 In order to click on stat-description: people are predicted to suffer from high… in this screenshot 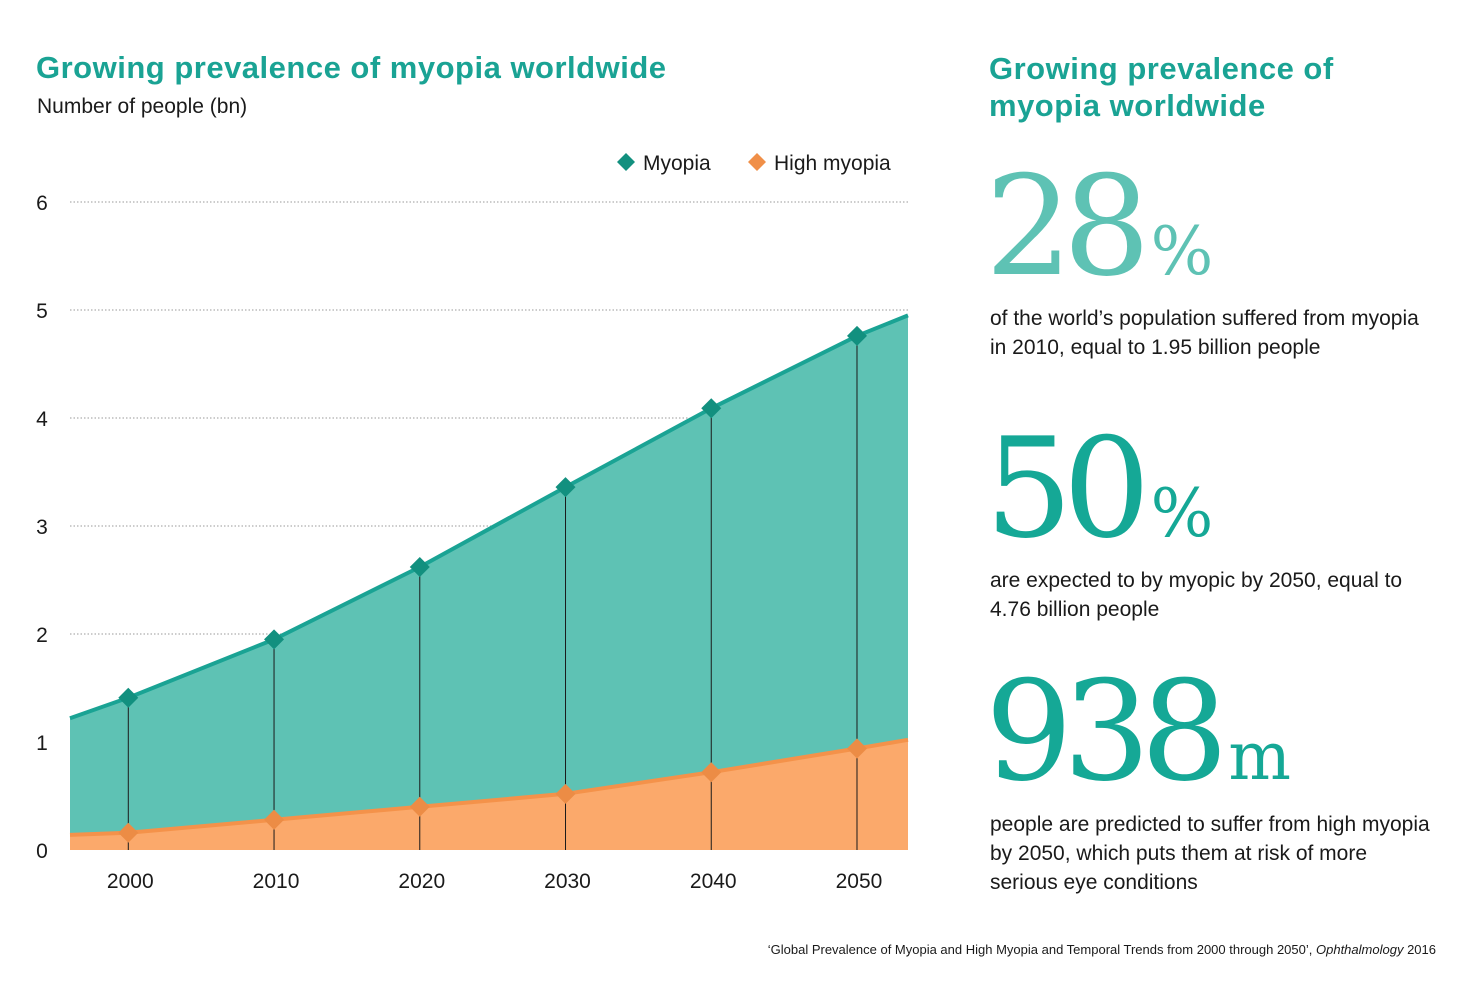, I will do `click(1210, 853)`.